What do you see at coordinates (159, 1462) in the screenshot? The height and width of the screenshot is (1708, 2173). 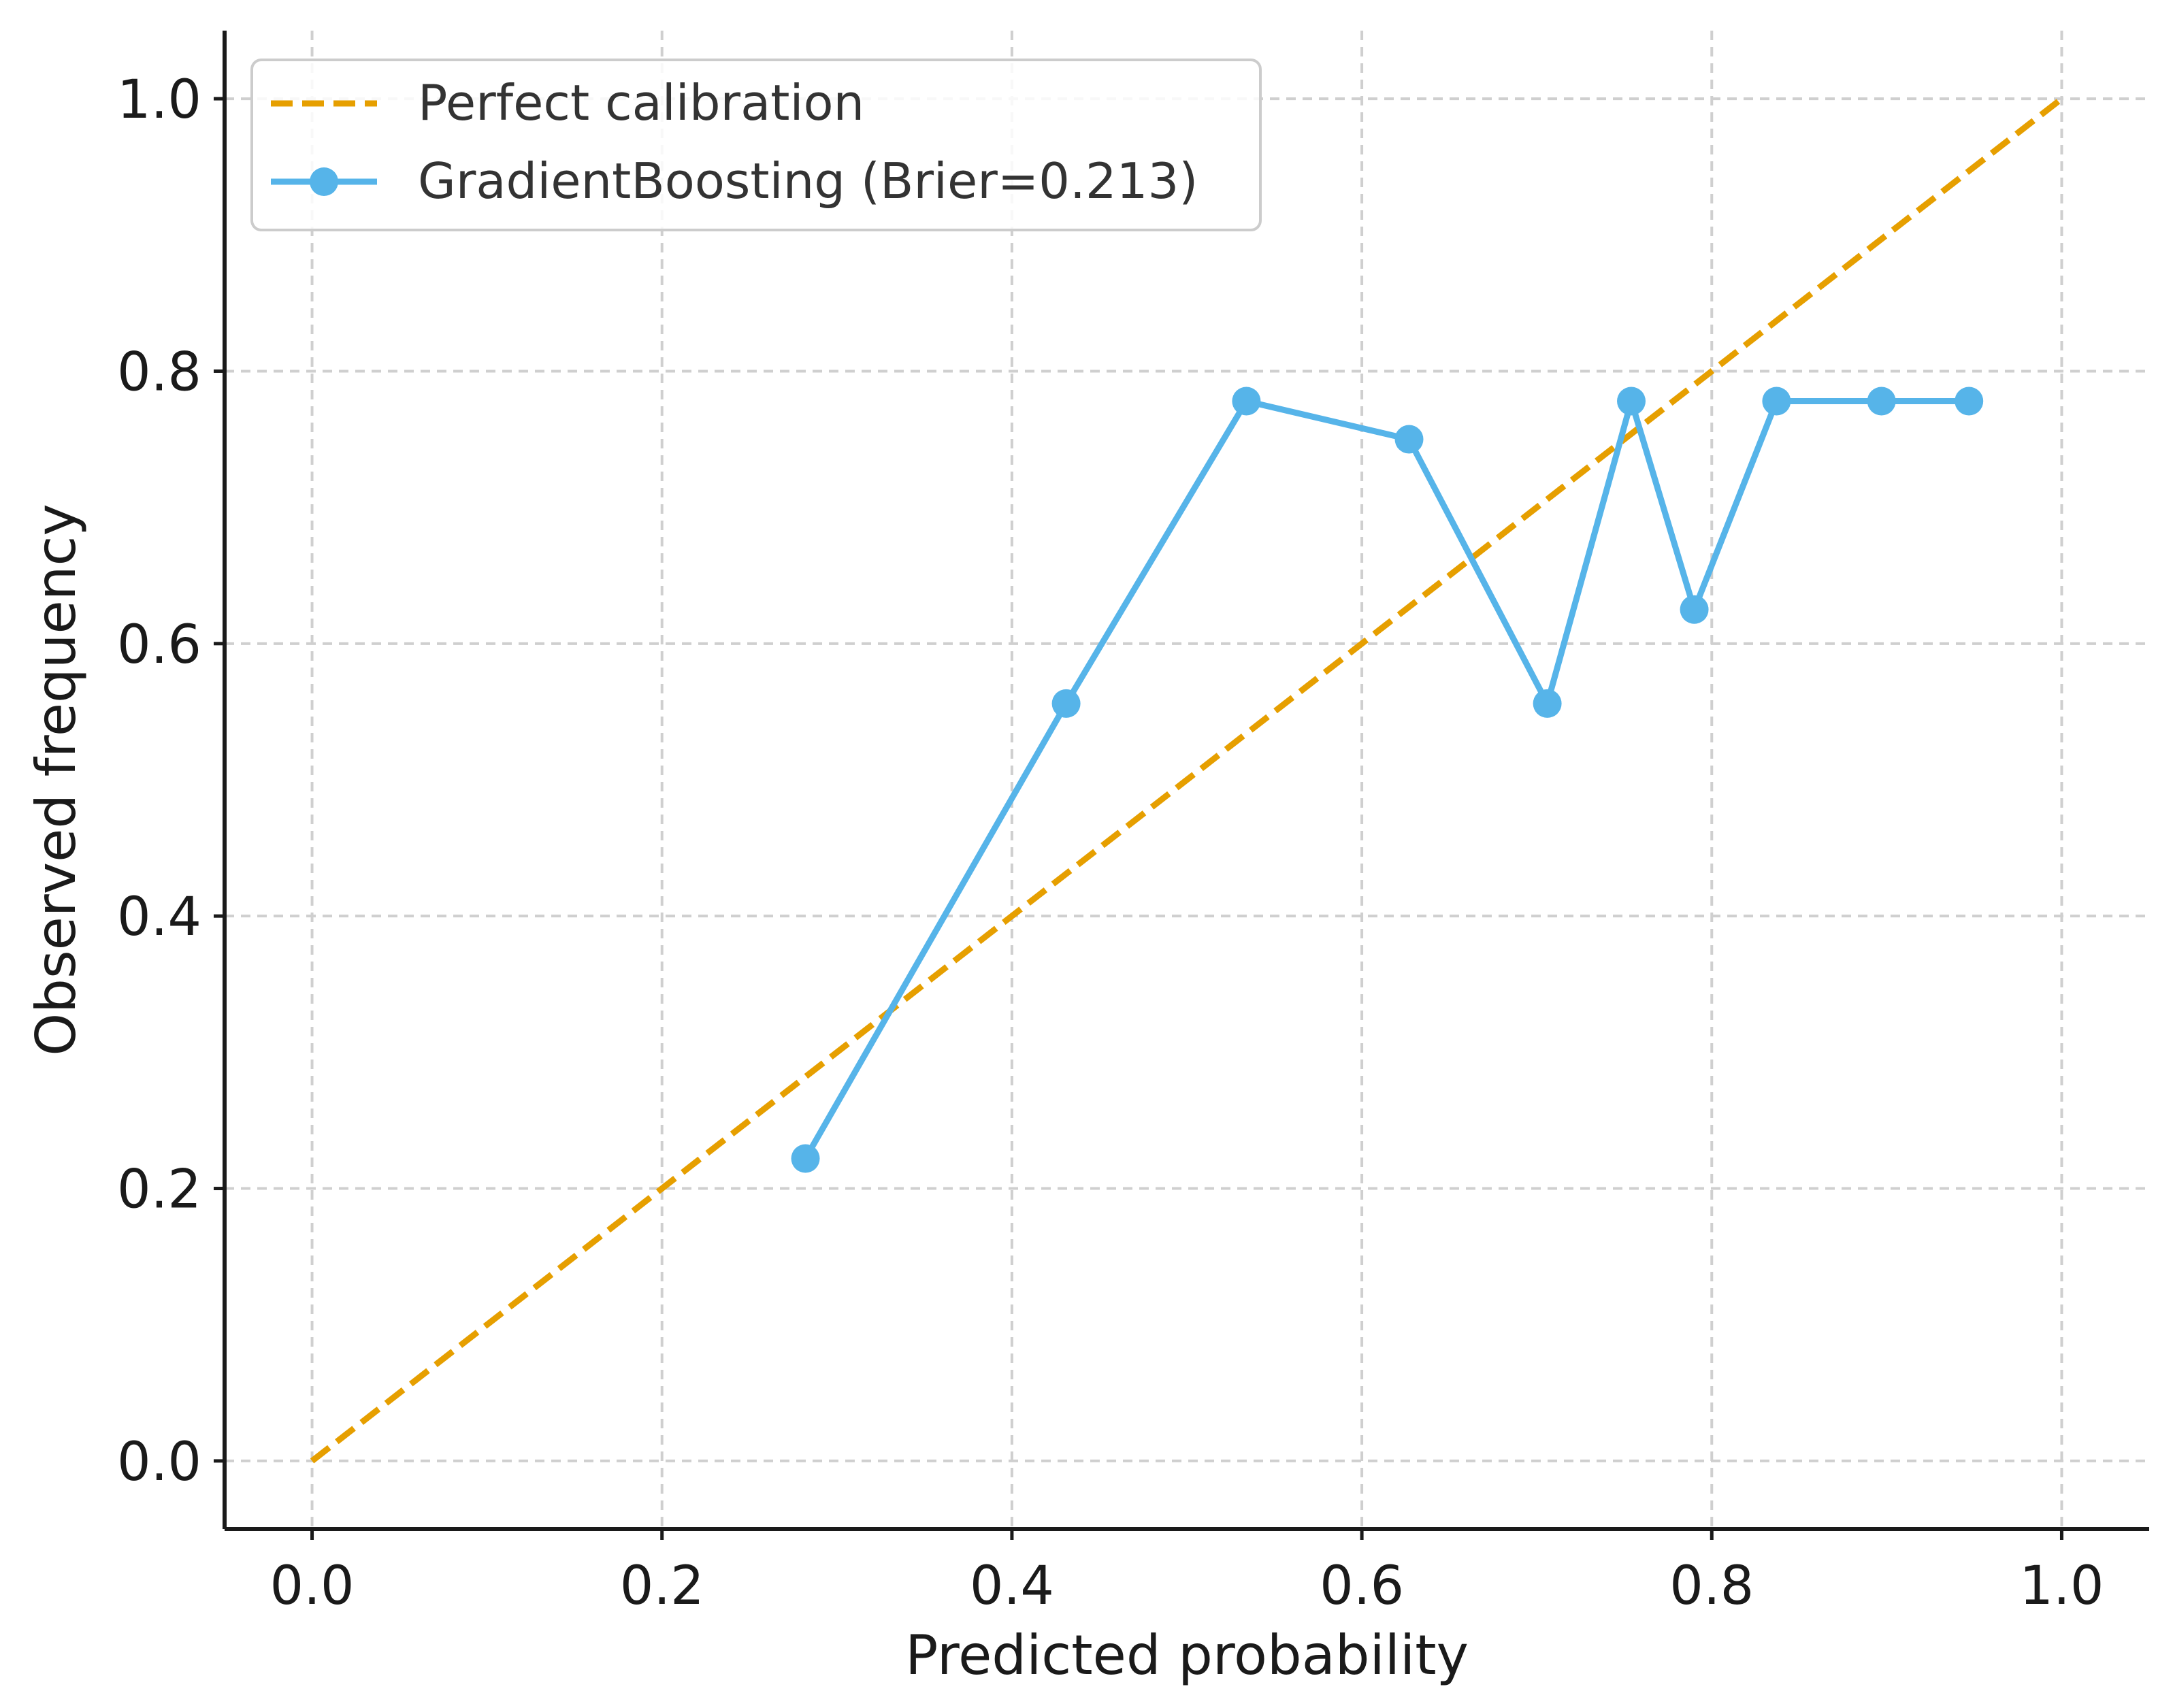 I see `y-tick-label-0: 0.0` at bounding box center [159, 1462].